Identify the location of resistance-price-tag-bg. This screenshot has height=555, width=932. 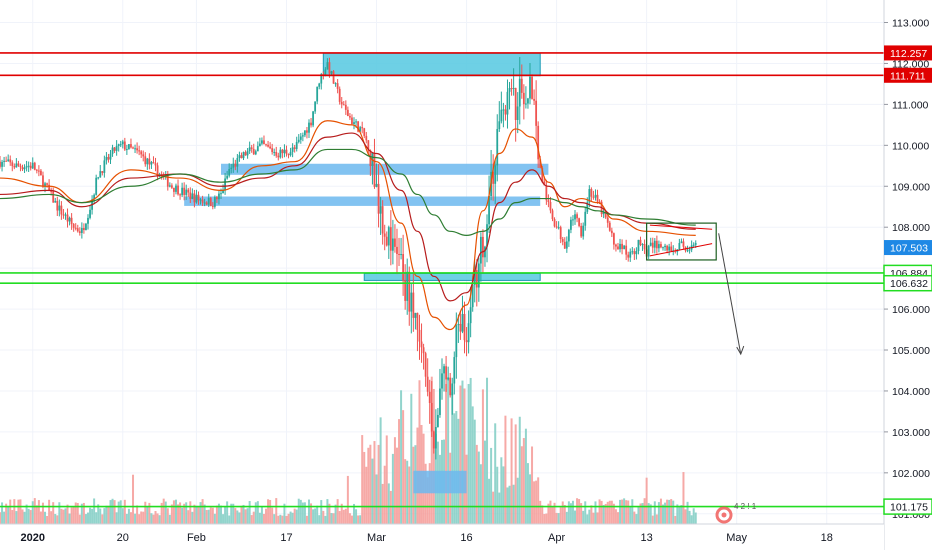
(908, 53).